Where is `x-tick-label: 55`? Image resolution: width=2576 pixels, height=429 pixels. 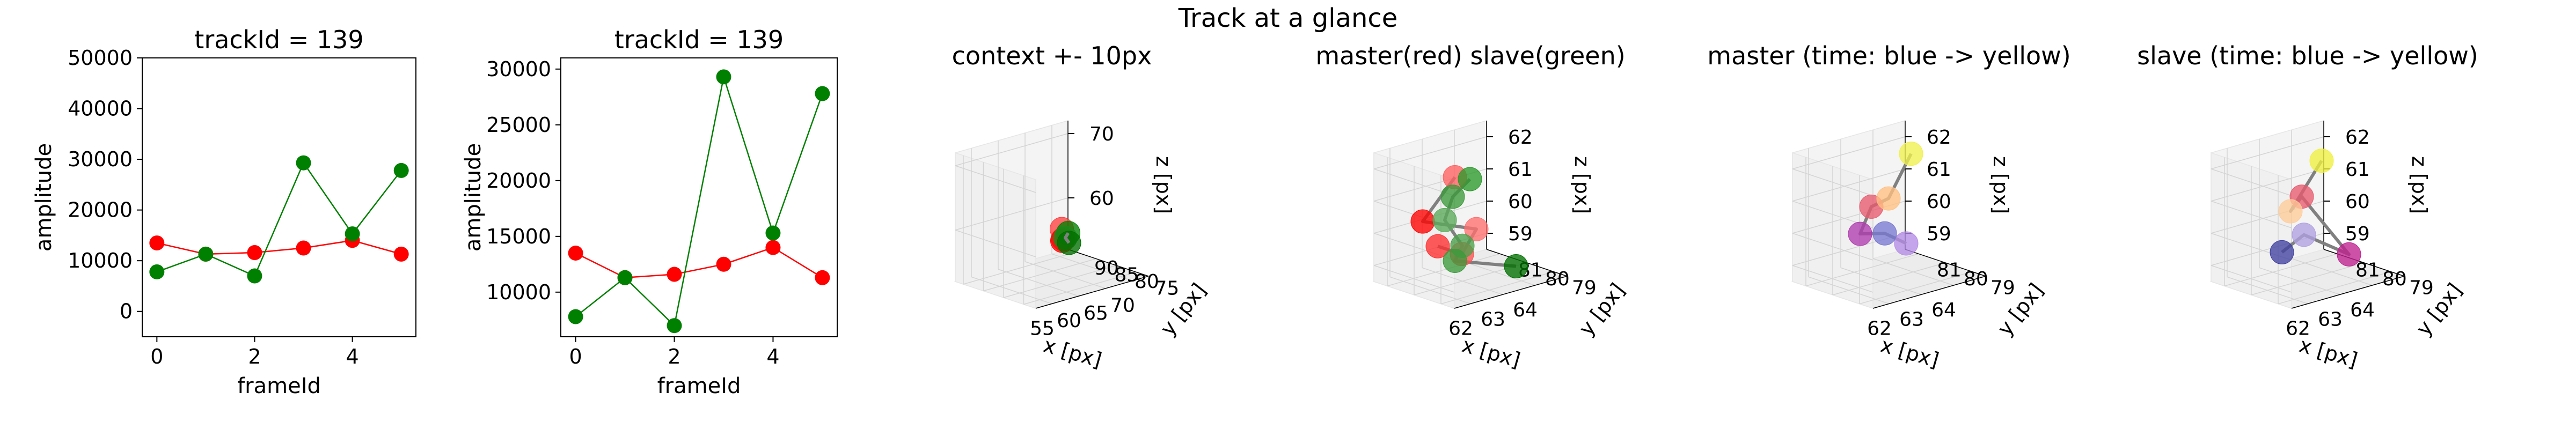
x-tick-label: 55 is located at coordinates (1042, 328).